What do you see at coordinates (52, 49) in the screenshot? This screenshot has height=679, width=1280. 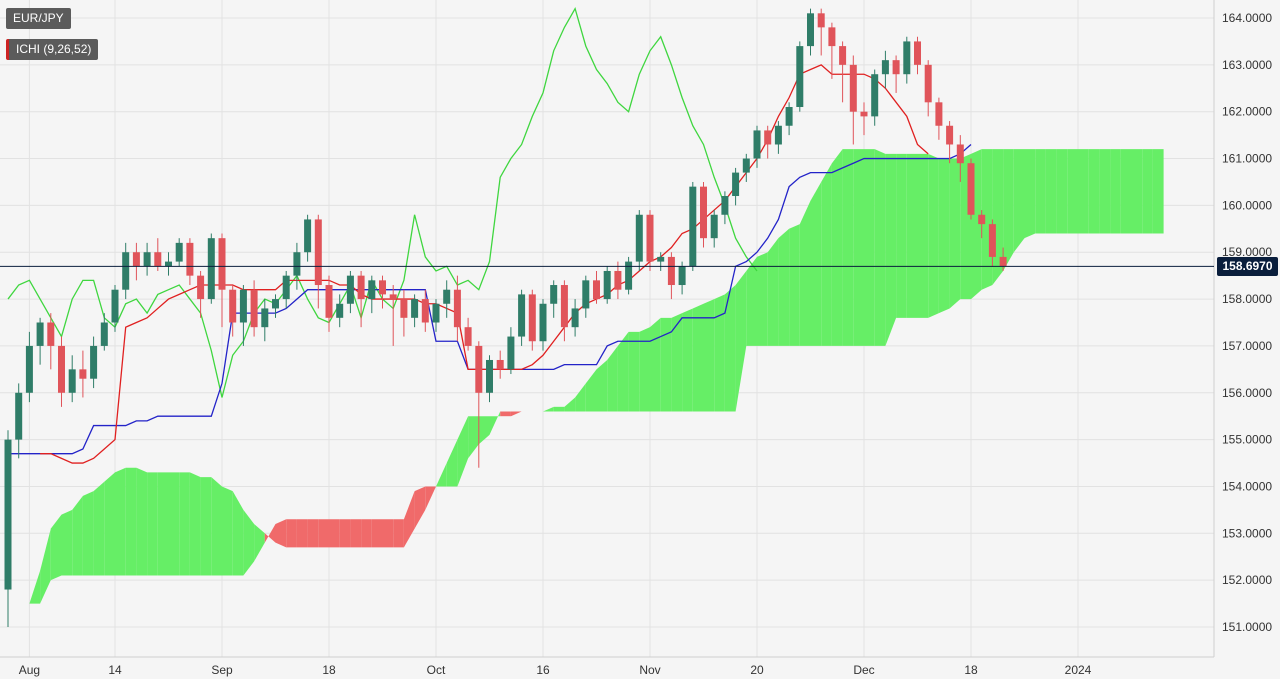 I see `indicator-label: ICHI (9,26,52)` at bounding box center [52, 49].